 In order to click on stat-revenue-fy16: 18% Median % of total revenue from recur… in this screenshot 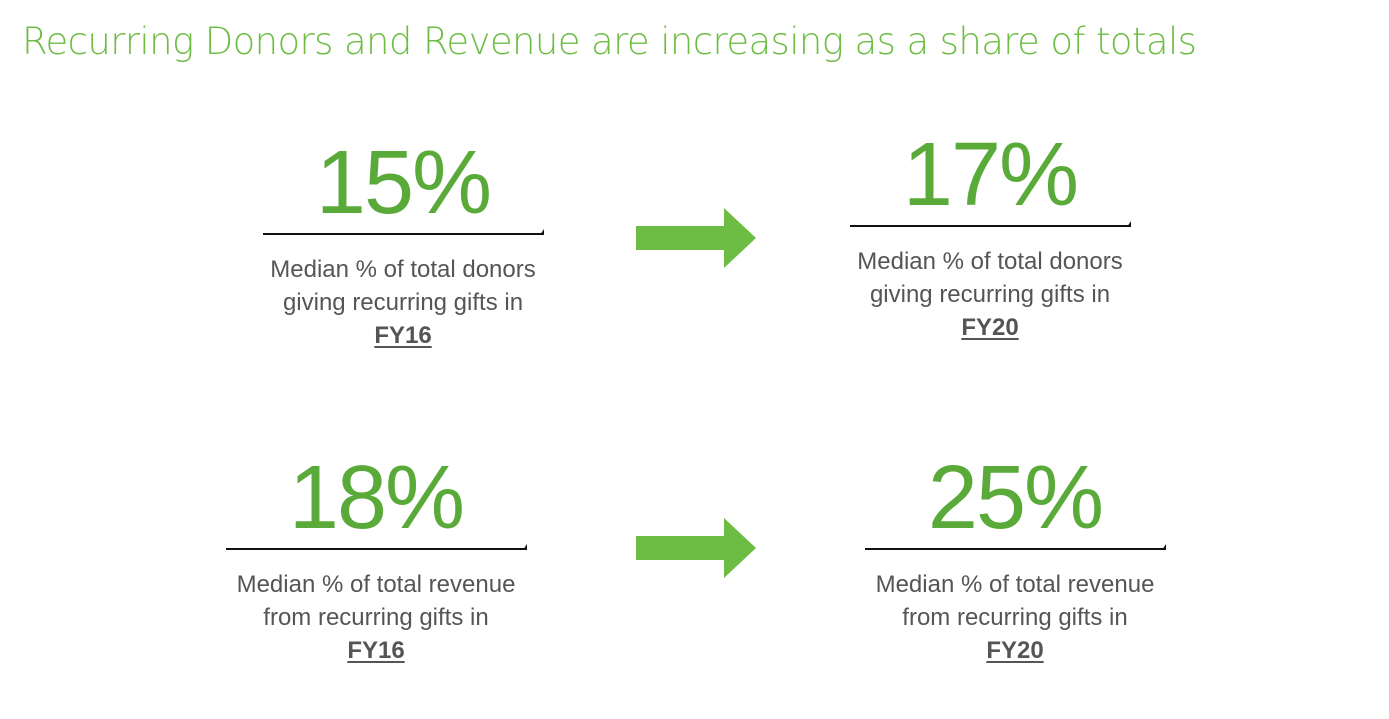, I will do `click(376, 563)`.